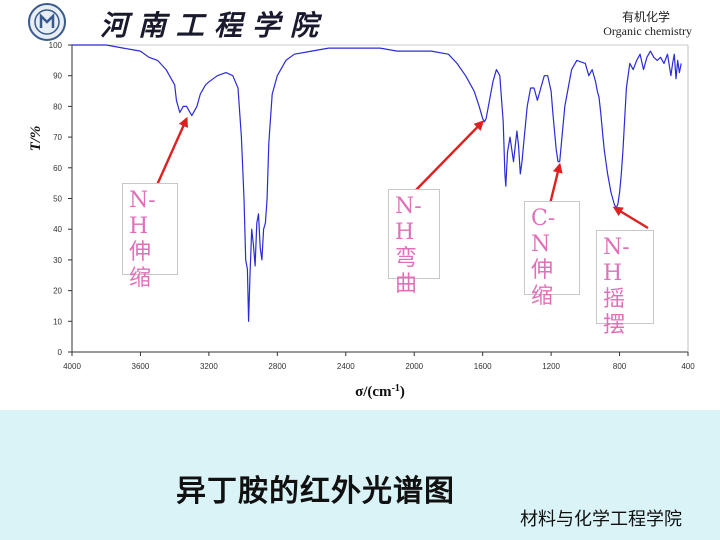  Describe the element at coordinates (214, 25) in the screenshot. I see `school-name: 河南工程学院` at that location.